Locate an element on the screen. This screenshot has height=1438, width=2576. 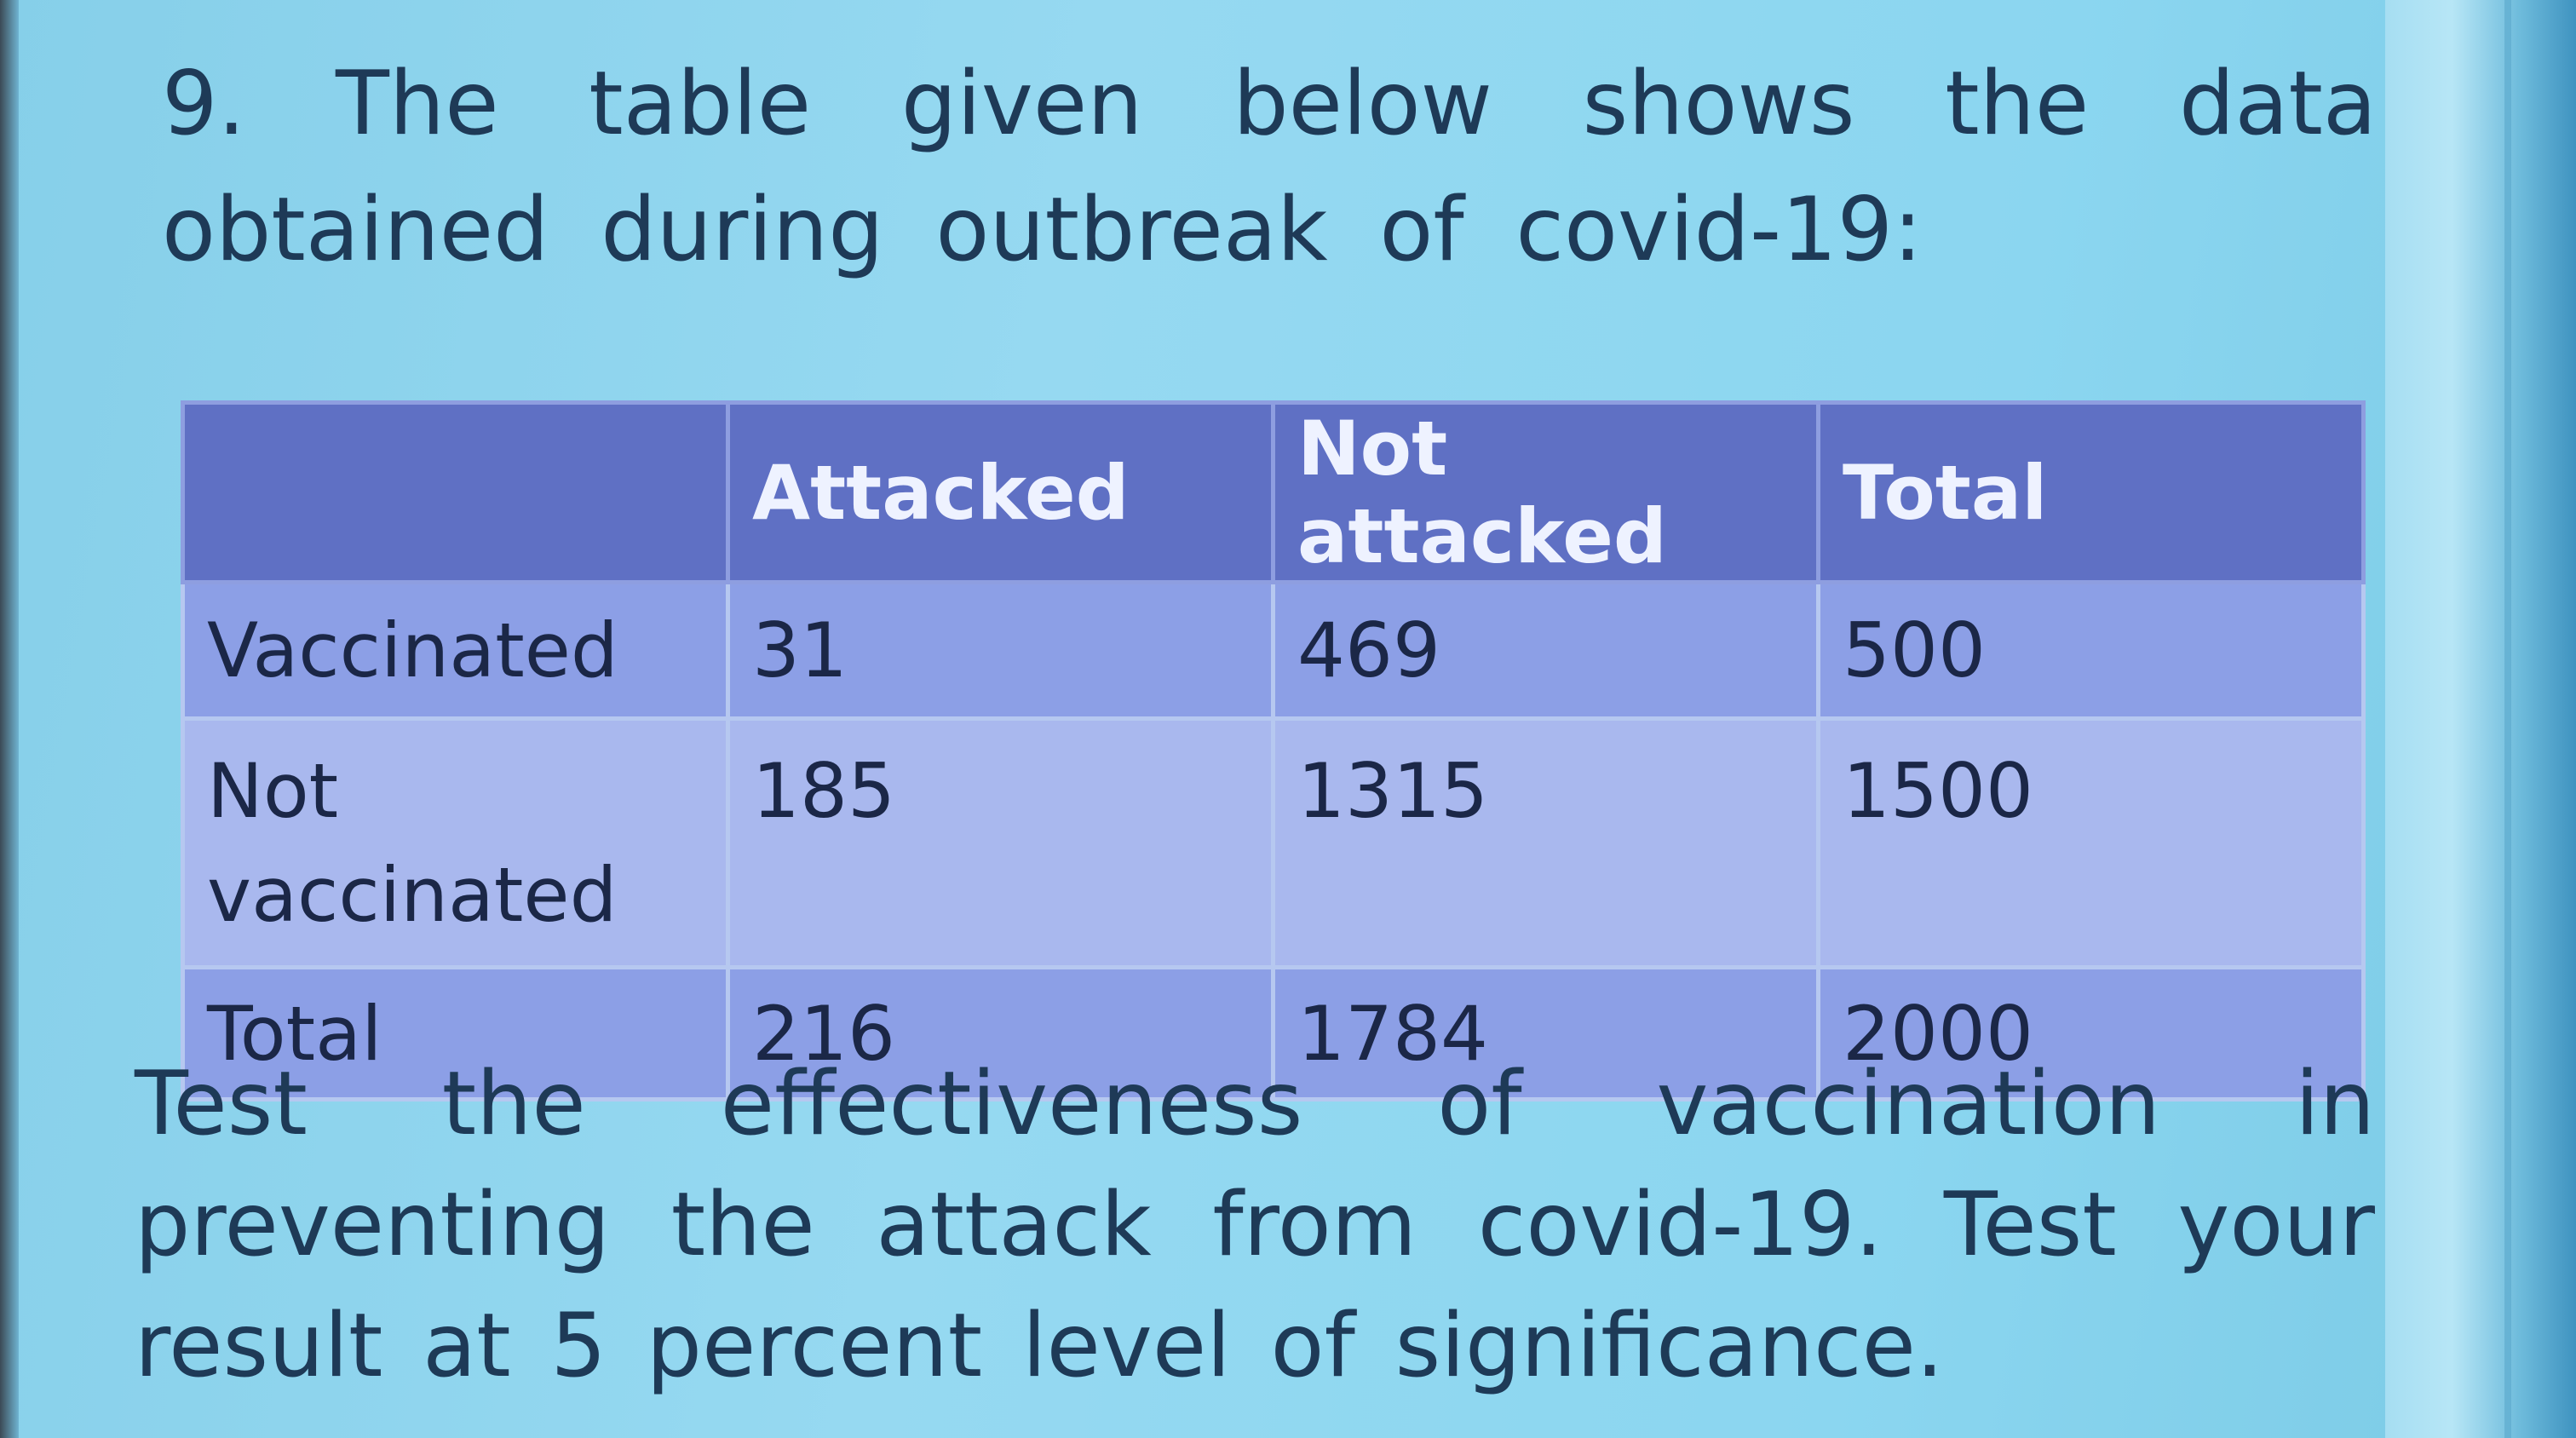
header-attacked: Attacked is located at coordinates (1000, 492).